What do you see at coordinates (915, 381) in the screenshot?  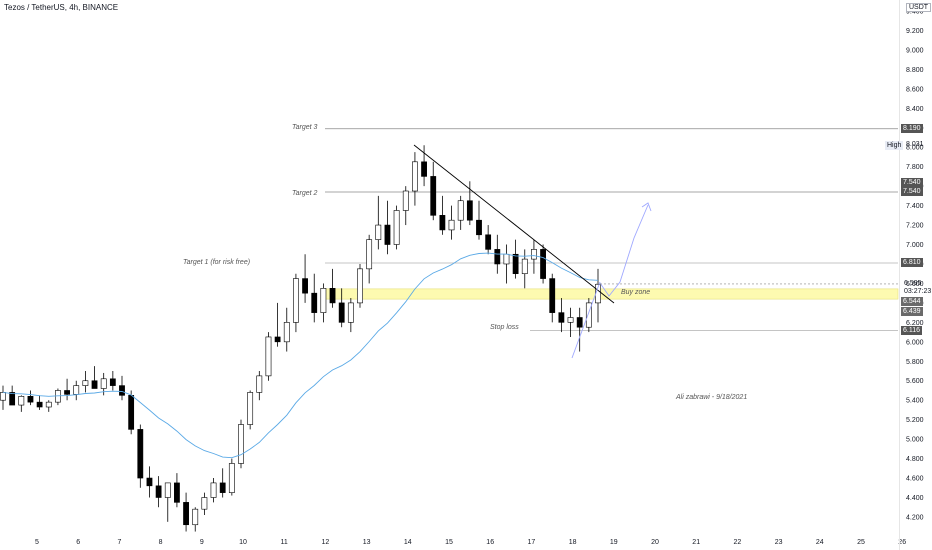 I see `y-tick-label: 5.600` at bounding box center [915, 381].